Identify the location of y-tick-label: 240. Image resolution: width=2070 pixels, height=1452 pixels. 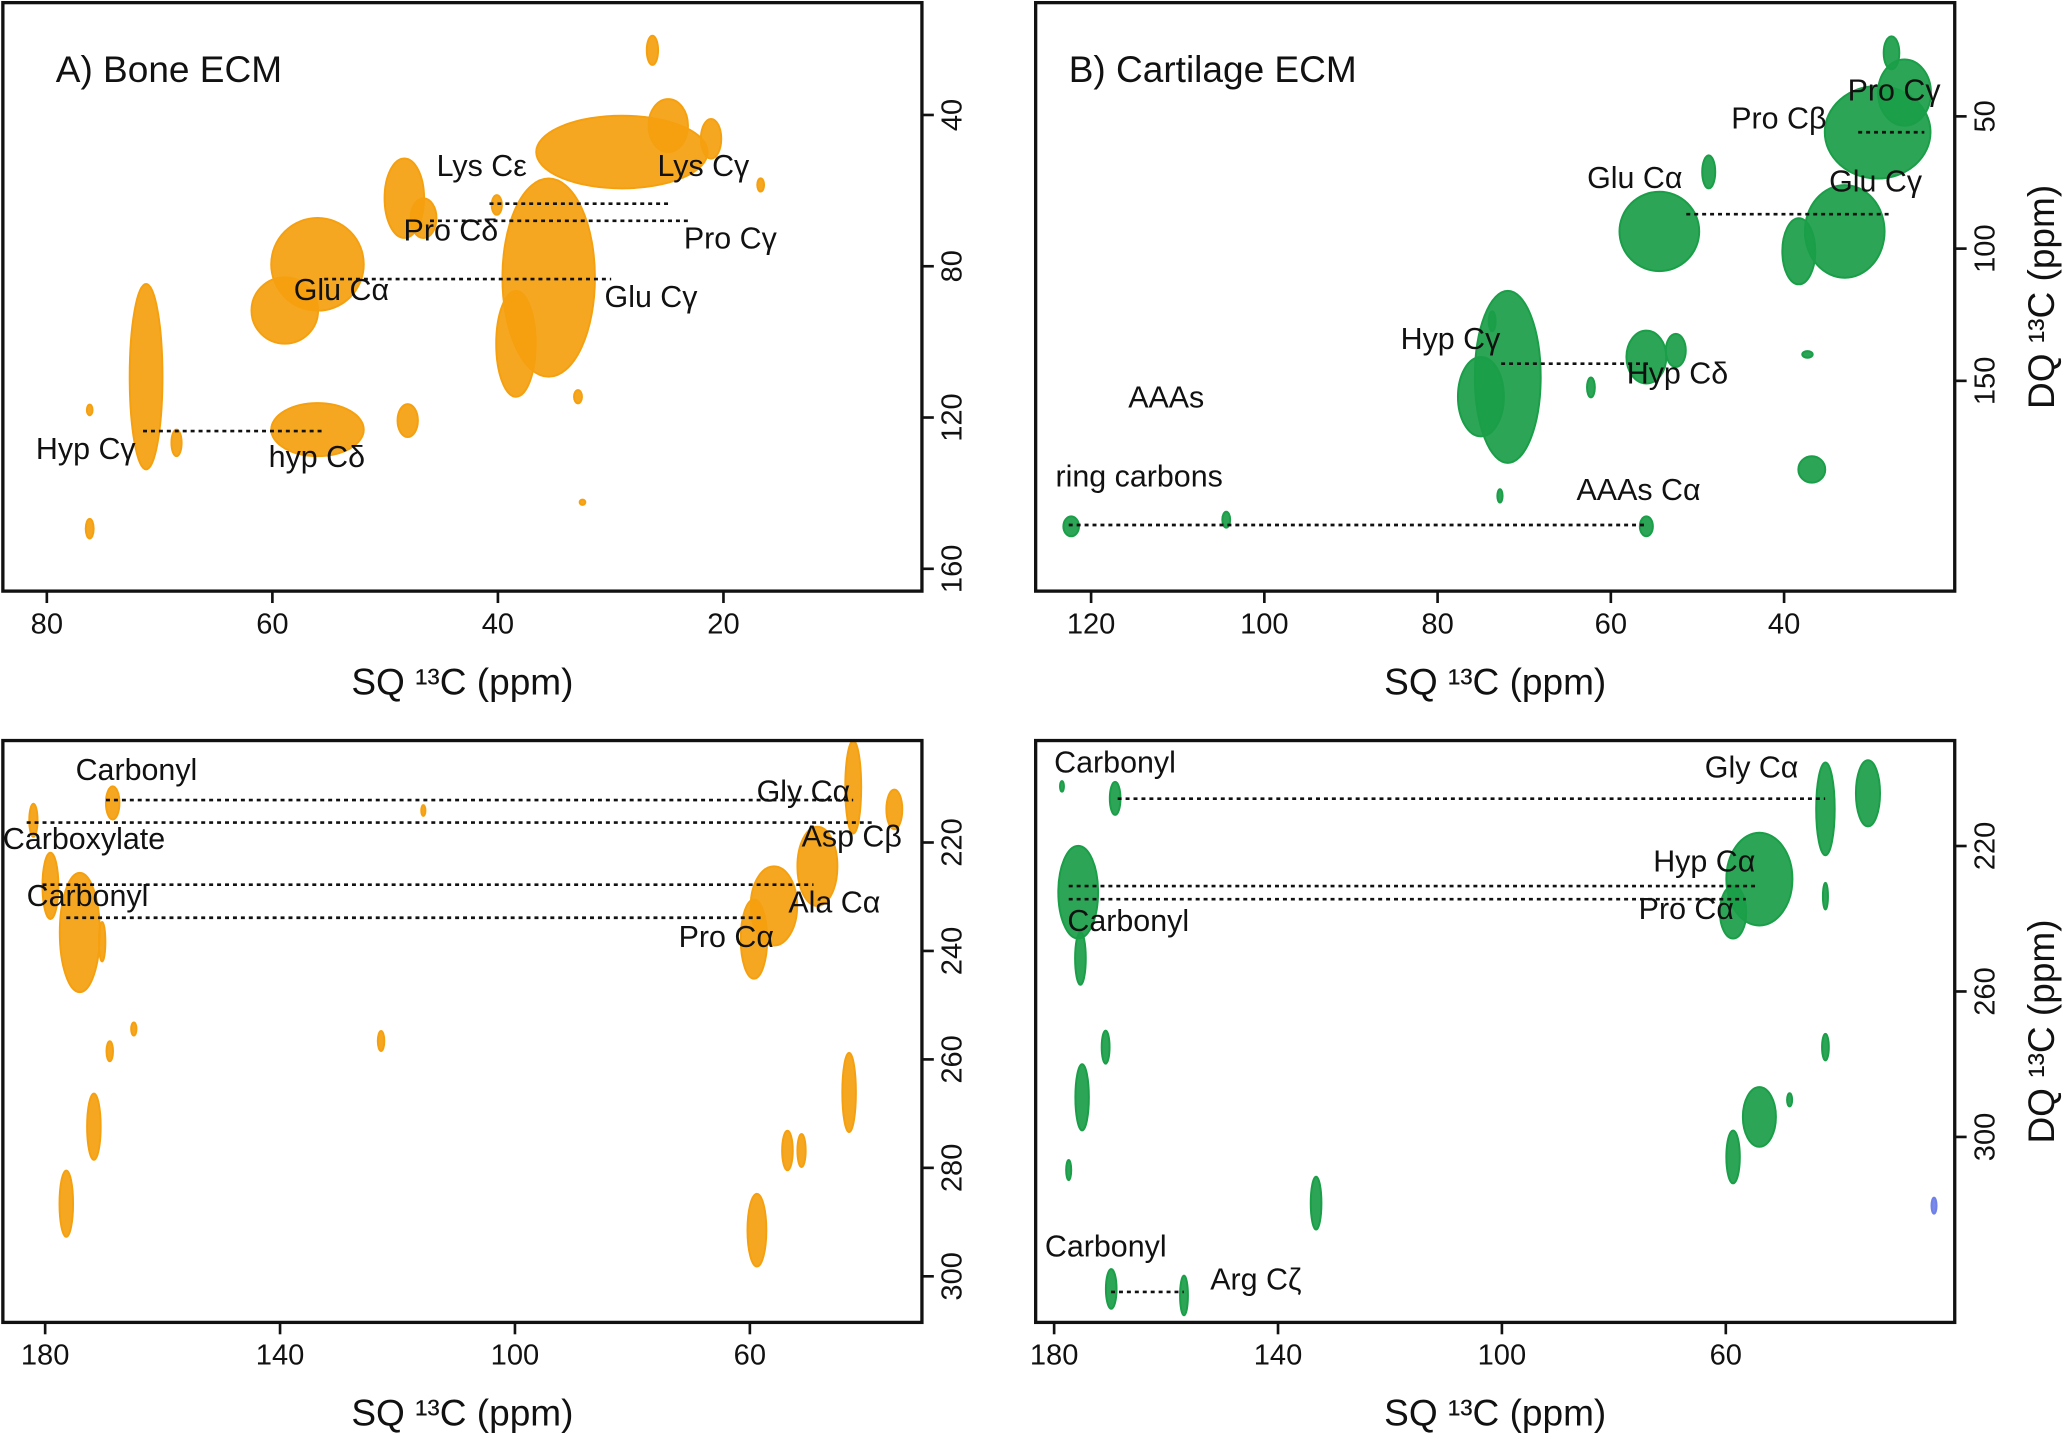
(953, 951).